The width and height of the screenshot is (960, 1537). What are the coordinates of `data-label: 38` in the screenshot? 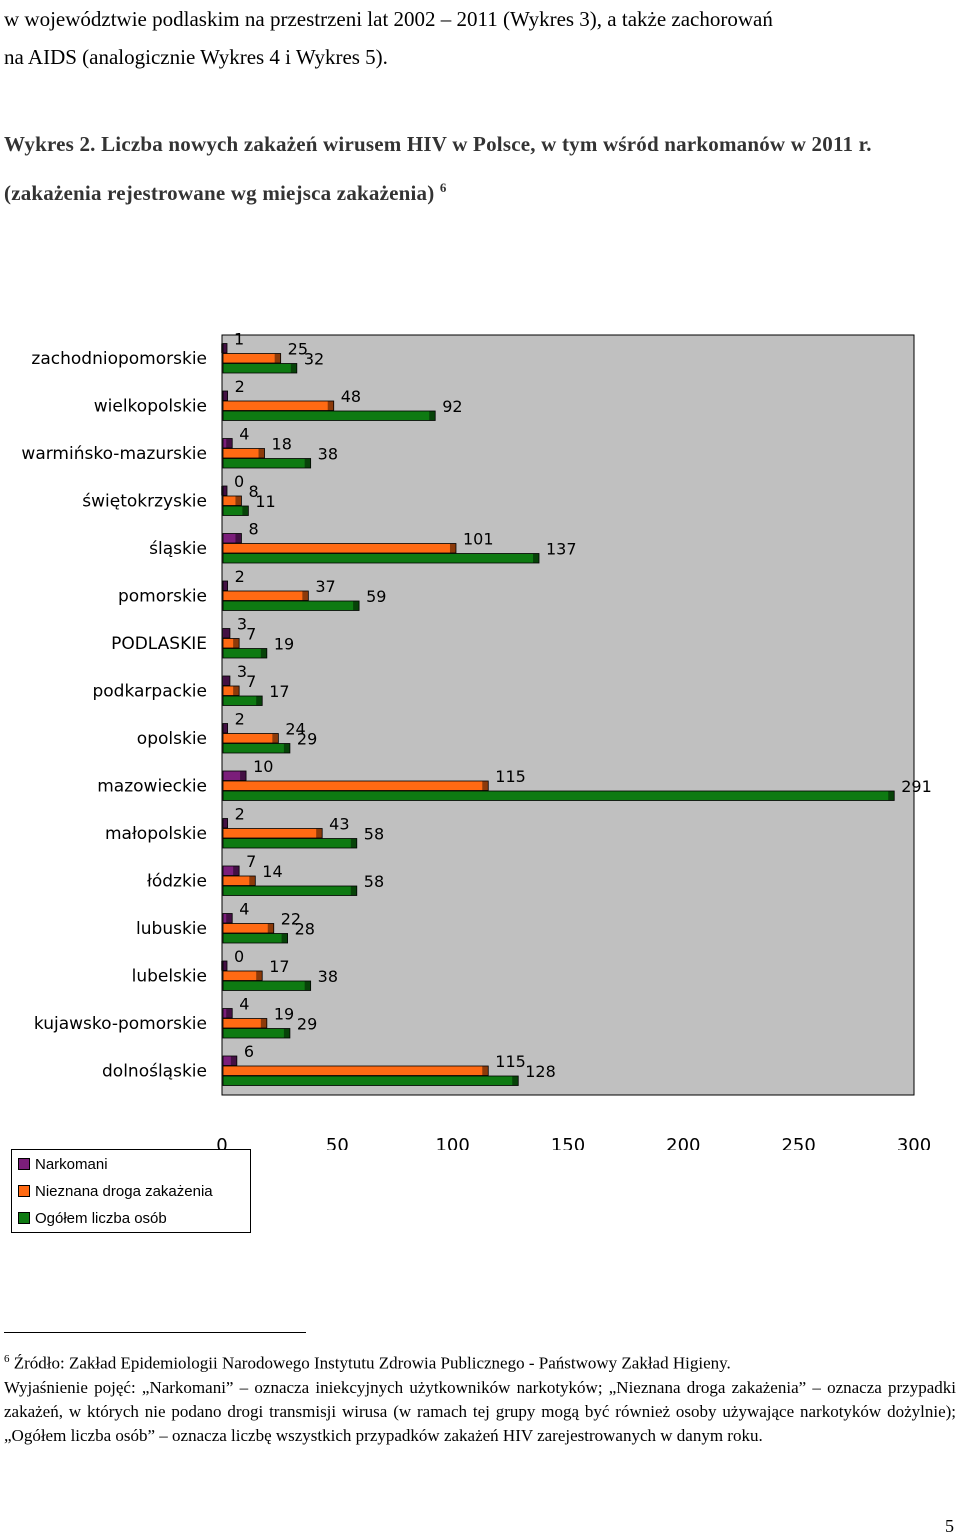 It's located at (328, 453).